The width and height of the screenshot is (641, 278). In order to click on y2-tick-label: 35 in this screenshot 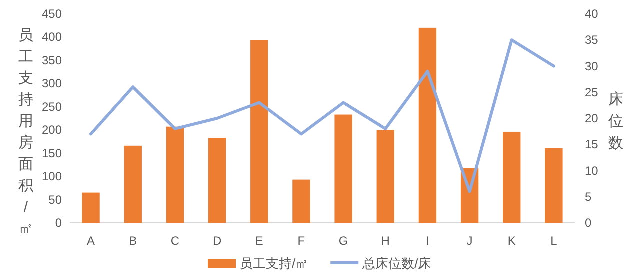, I will do `click(592, 40)`.